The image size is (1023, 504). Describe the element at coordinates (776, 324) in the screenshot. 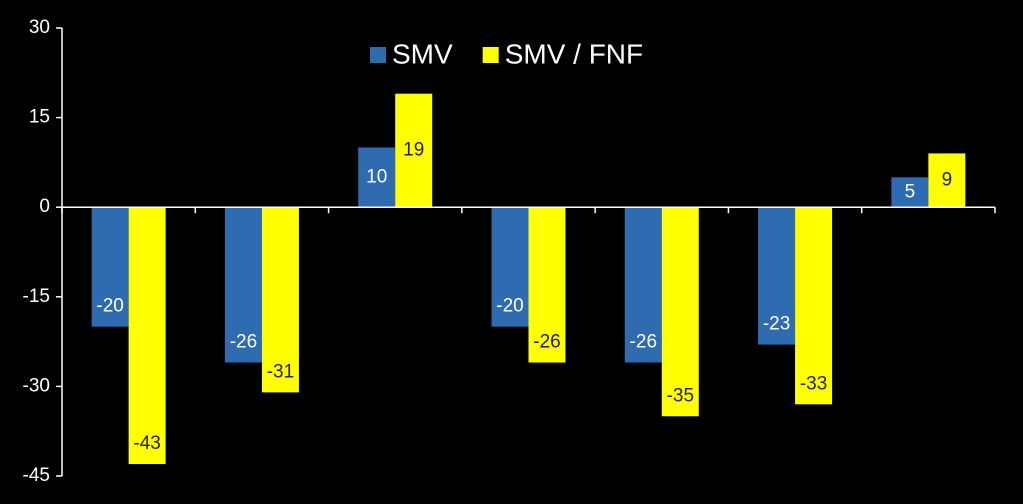

I see `data-label: -23` at that location.